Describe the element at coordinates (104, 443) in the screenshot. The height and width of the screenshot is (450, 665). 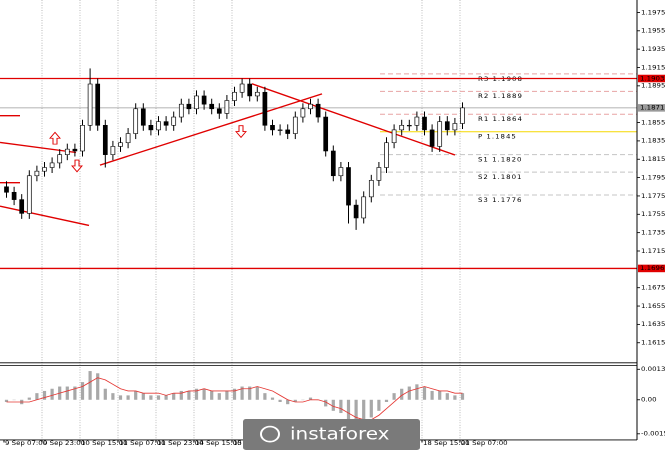
I see `x-tick-label: 10 Sep 15:00` at that location.